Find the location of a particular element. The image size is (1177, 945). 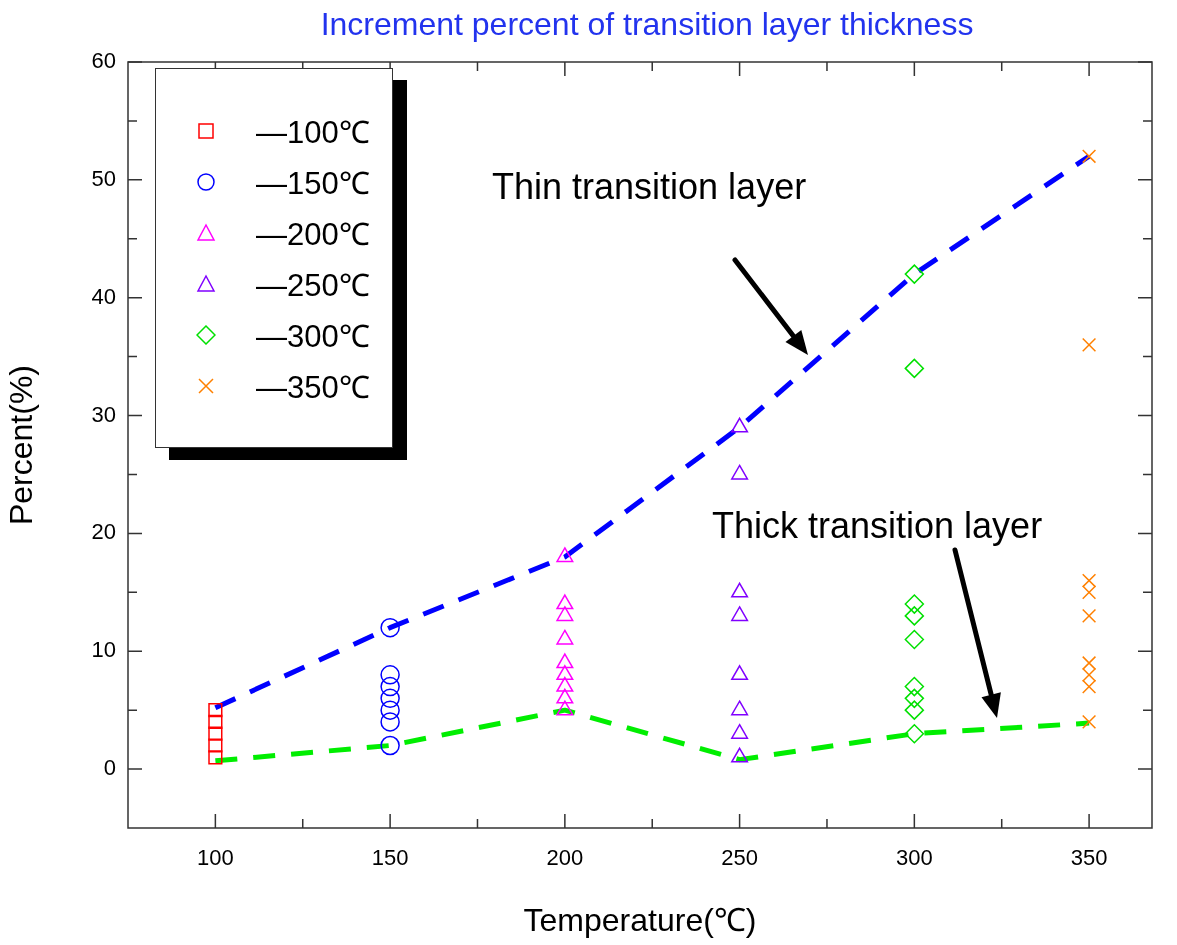

legend-label: —300℃ is located at coordinates (313, 336).